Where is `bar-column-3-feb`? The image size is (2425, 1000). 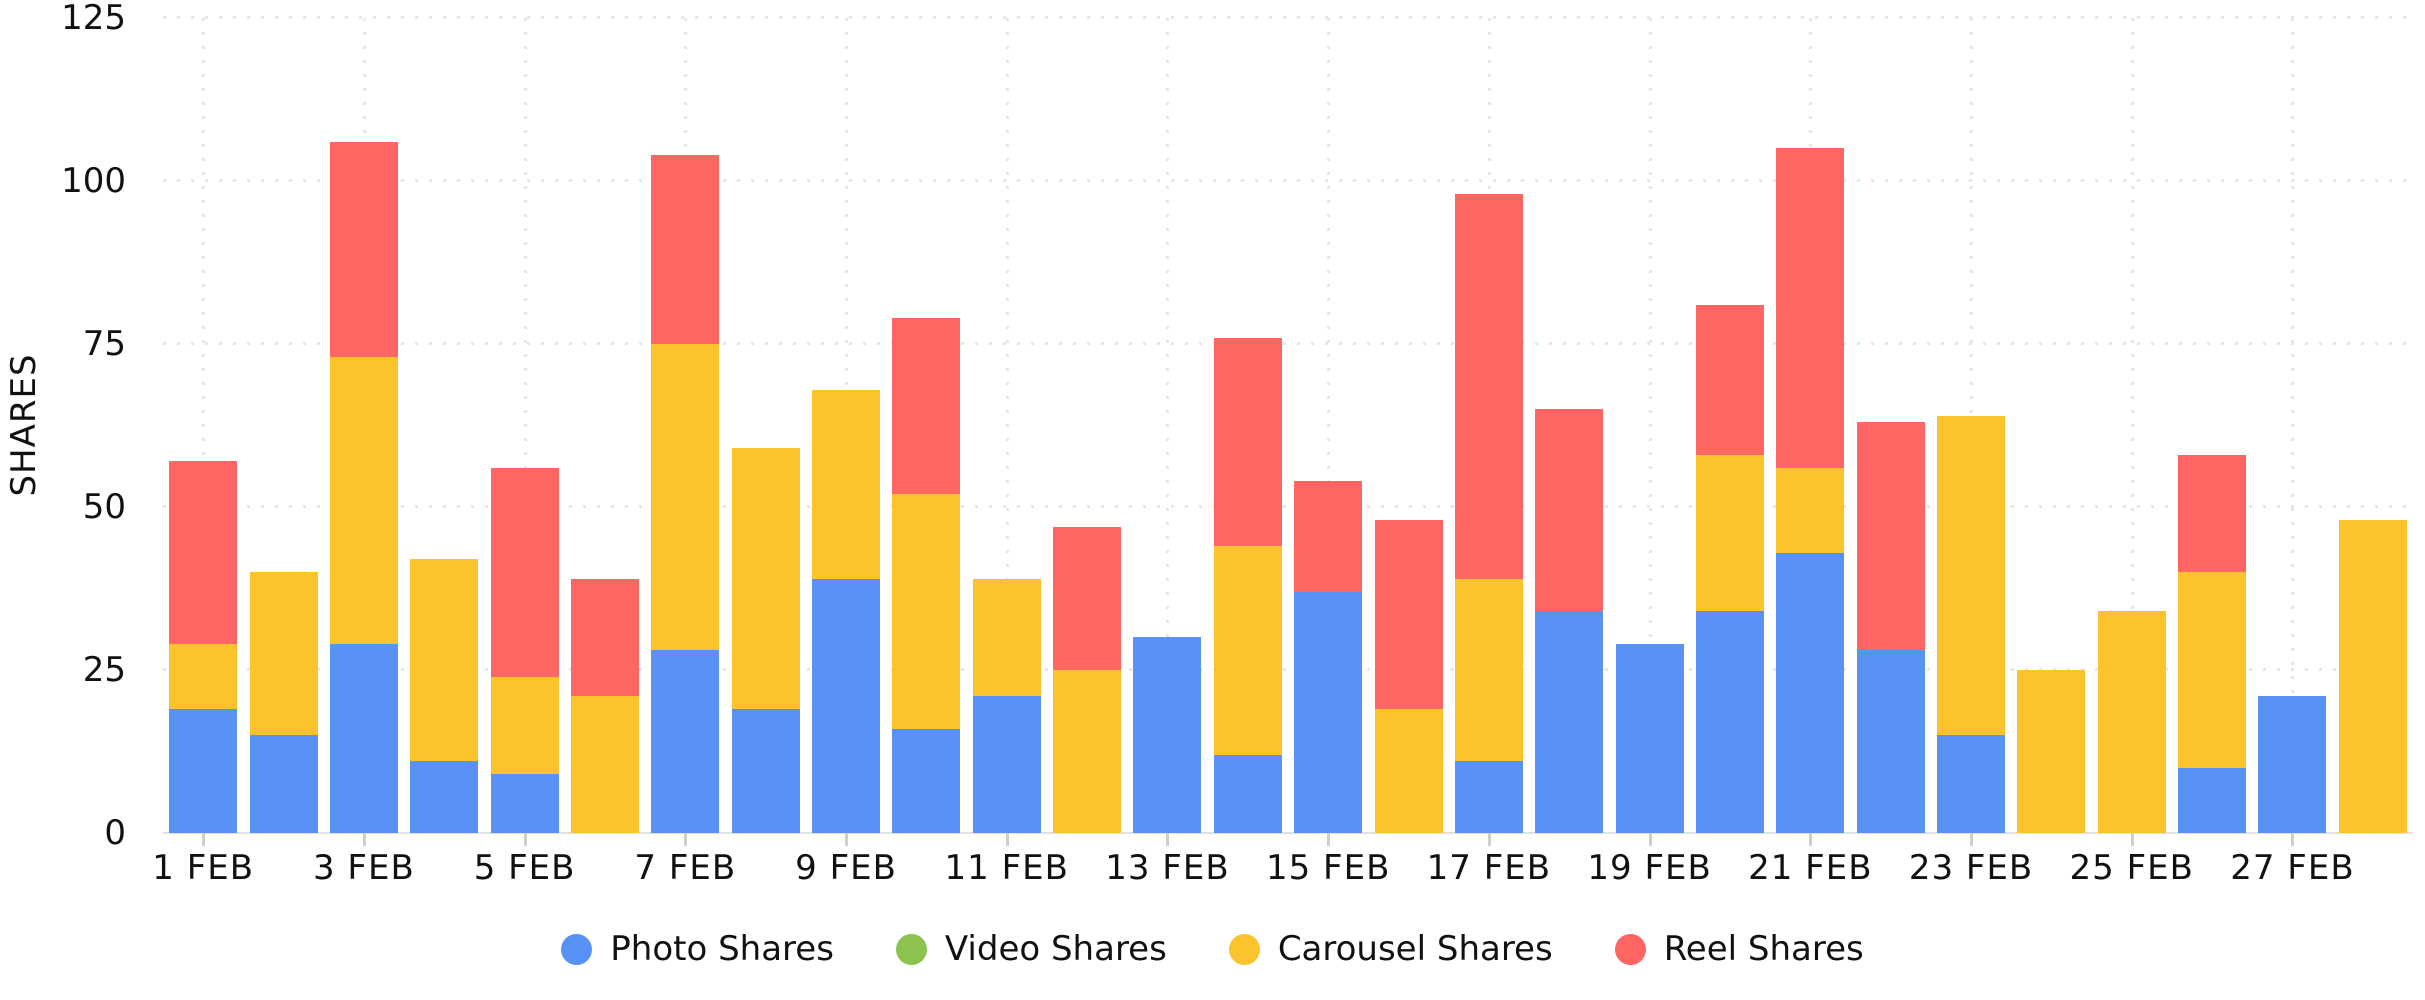 bar-column-3-feb is located at coordinates (363, 487).